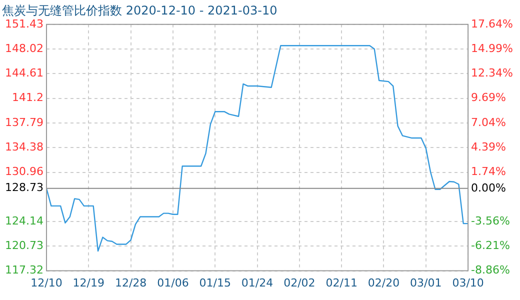 The height and width of the screenshot is (300, 520). I want to click on y-tick-label: 124.14, so click(24, 221).